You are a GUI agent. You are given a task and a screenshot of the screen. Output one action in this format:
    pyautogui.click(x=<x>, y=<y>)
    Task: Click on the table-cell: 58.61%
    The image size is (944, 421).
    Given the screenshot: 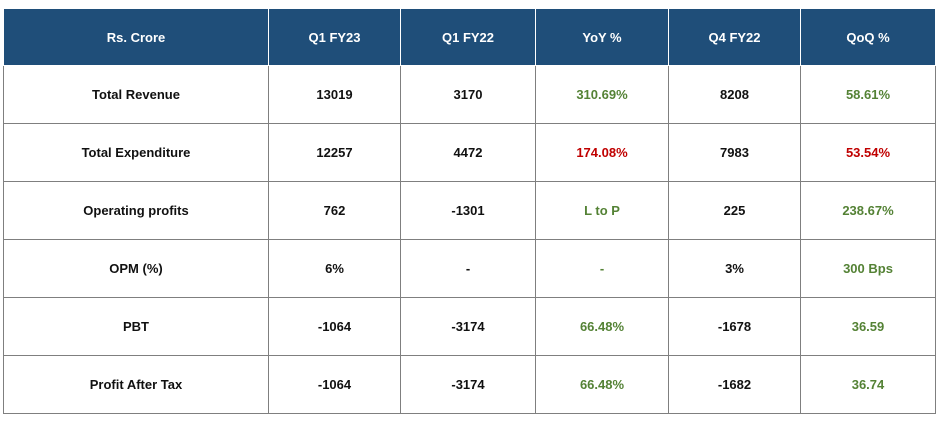 What is the action you would take?
    pyautogui.click(x=868, y=94)
    